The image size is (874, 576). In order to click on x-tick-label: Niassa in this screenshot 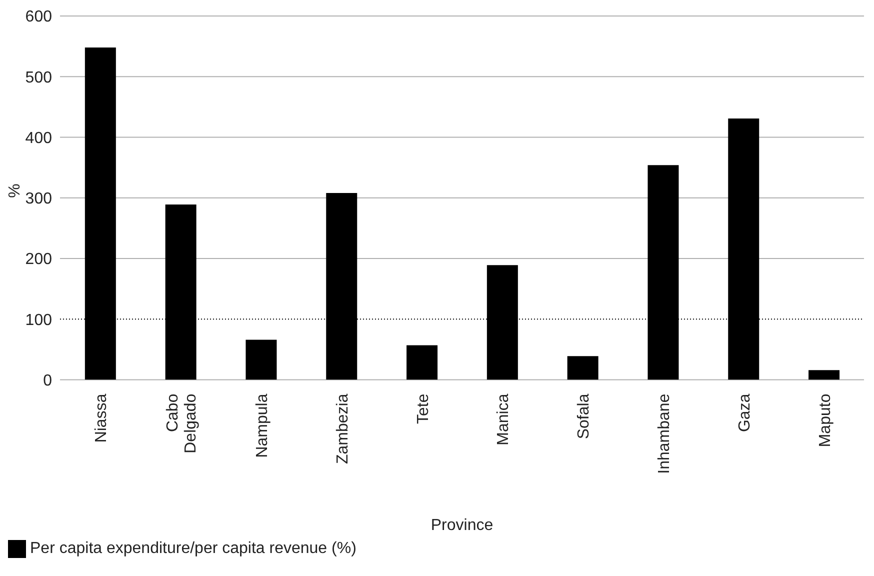, I will do `click(101, 418)`.